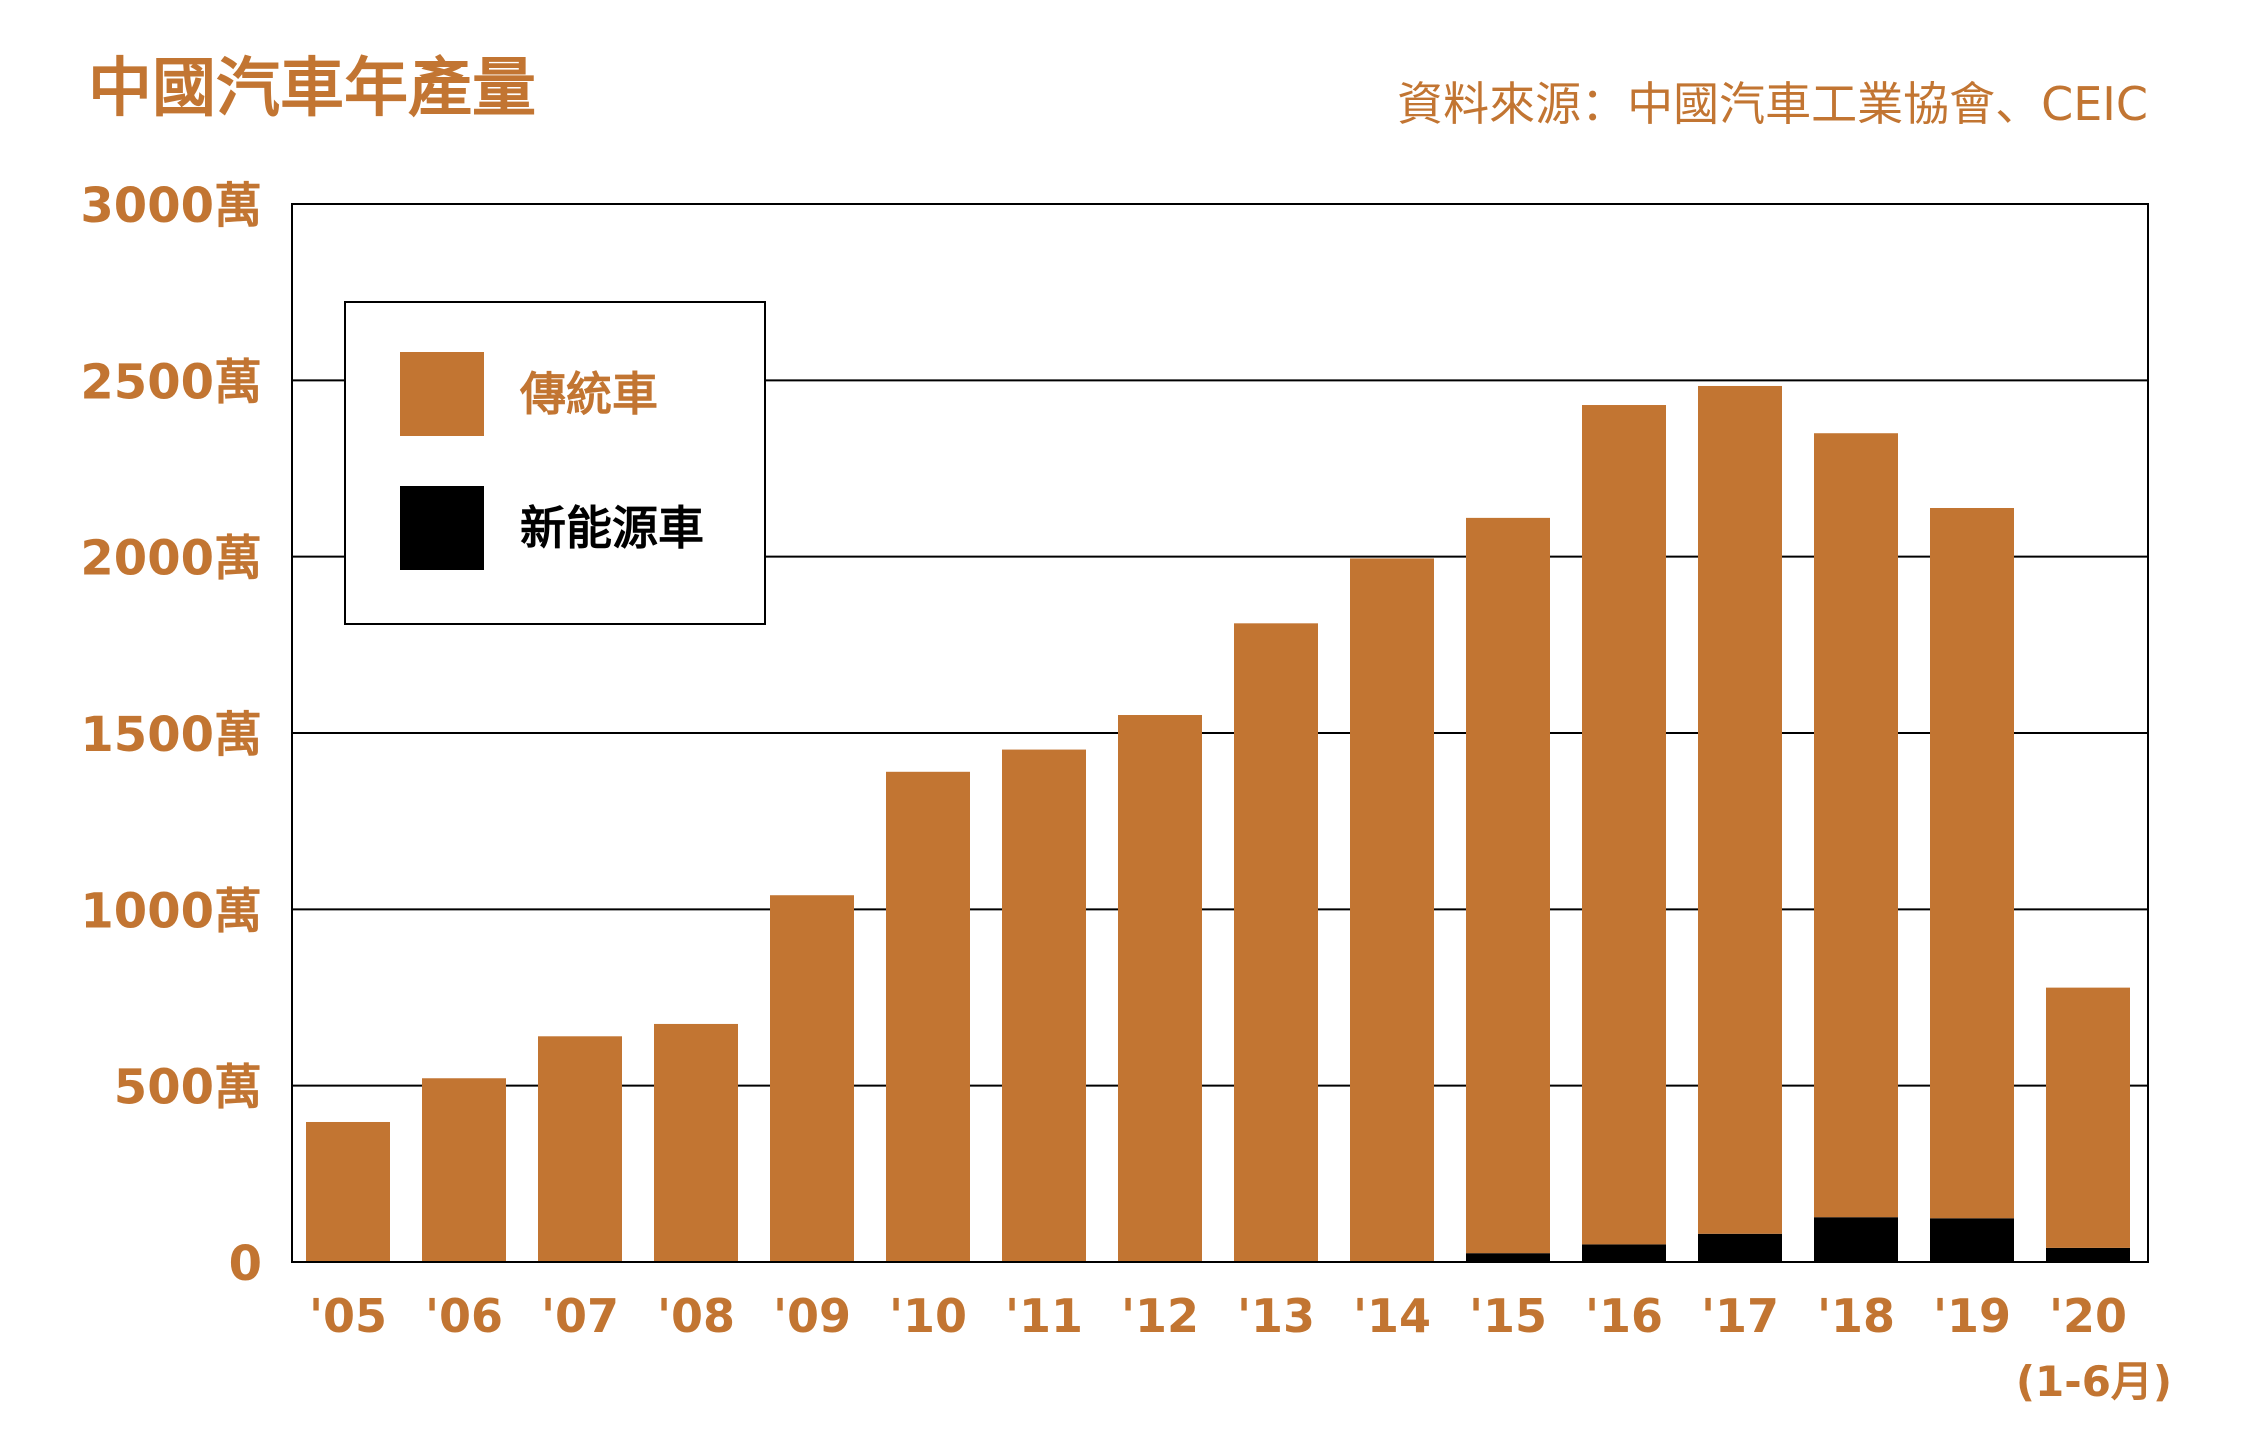 This screenshot has height=1437, width=2251. I want to click on x-tick-label: '11, so click(1044, 1316).